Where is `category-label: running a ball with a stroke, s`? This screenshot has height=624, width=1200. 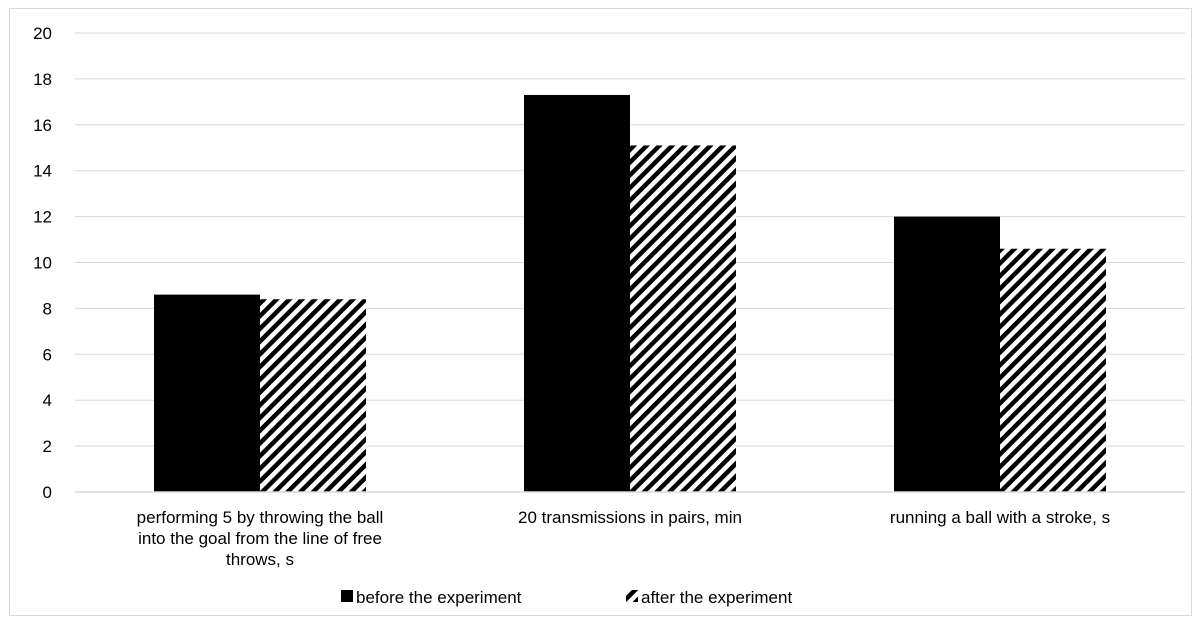
category-label: running a ball with a stroke, s is located at coordinates (1000, 517).